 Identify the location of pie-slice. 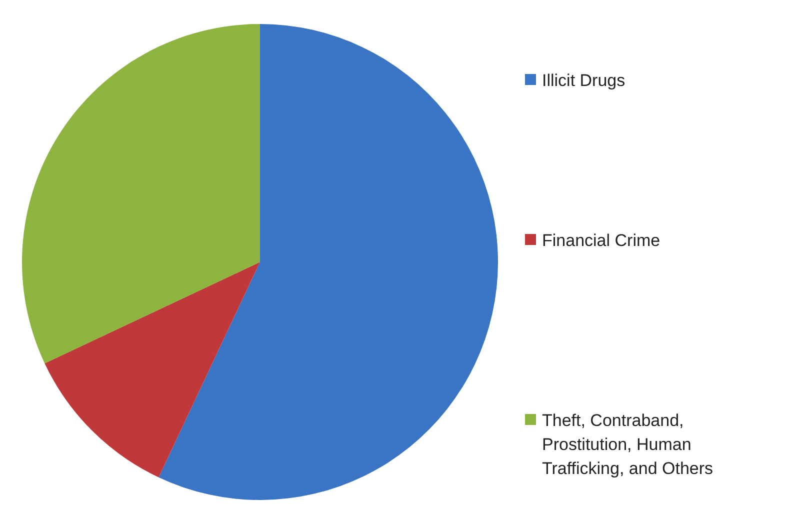
(152, 370).